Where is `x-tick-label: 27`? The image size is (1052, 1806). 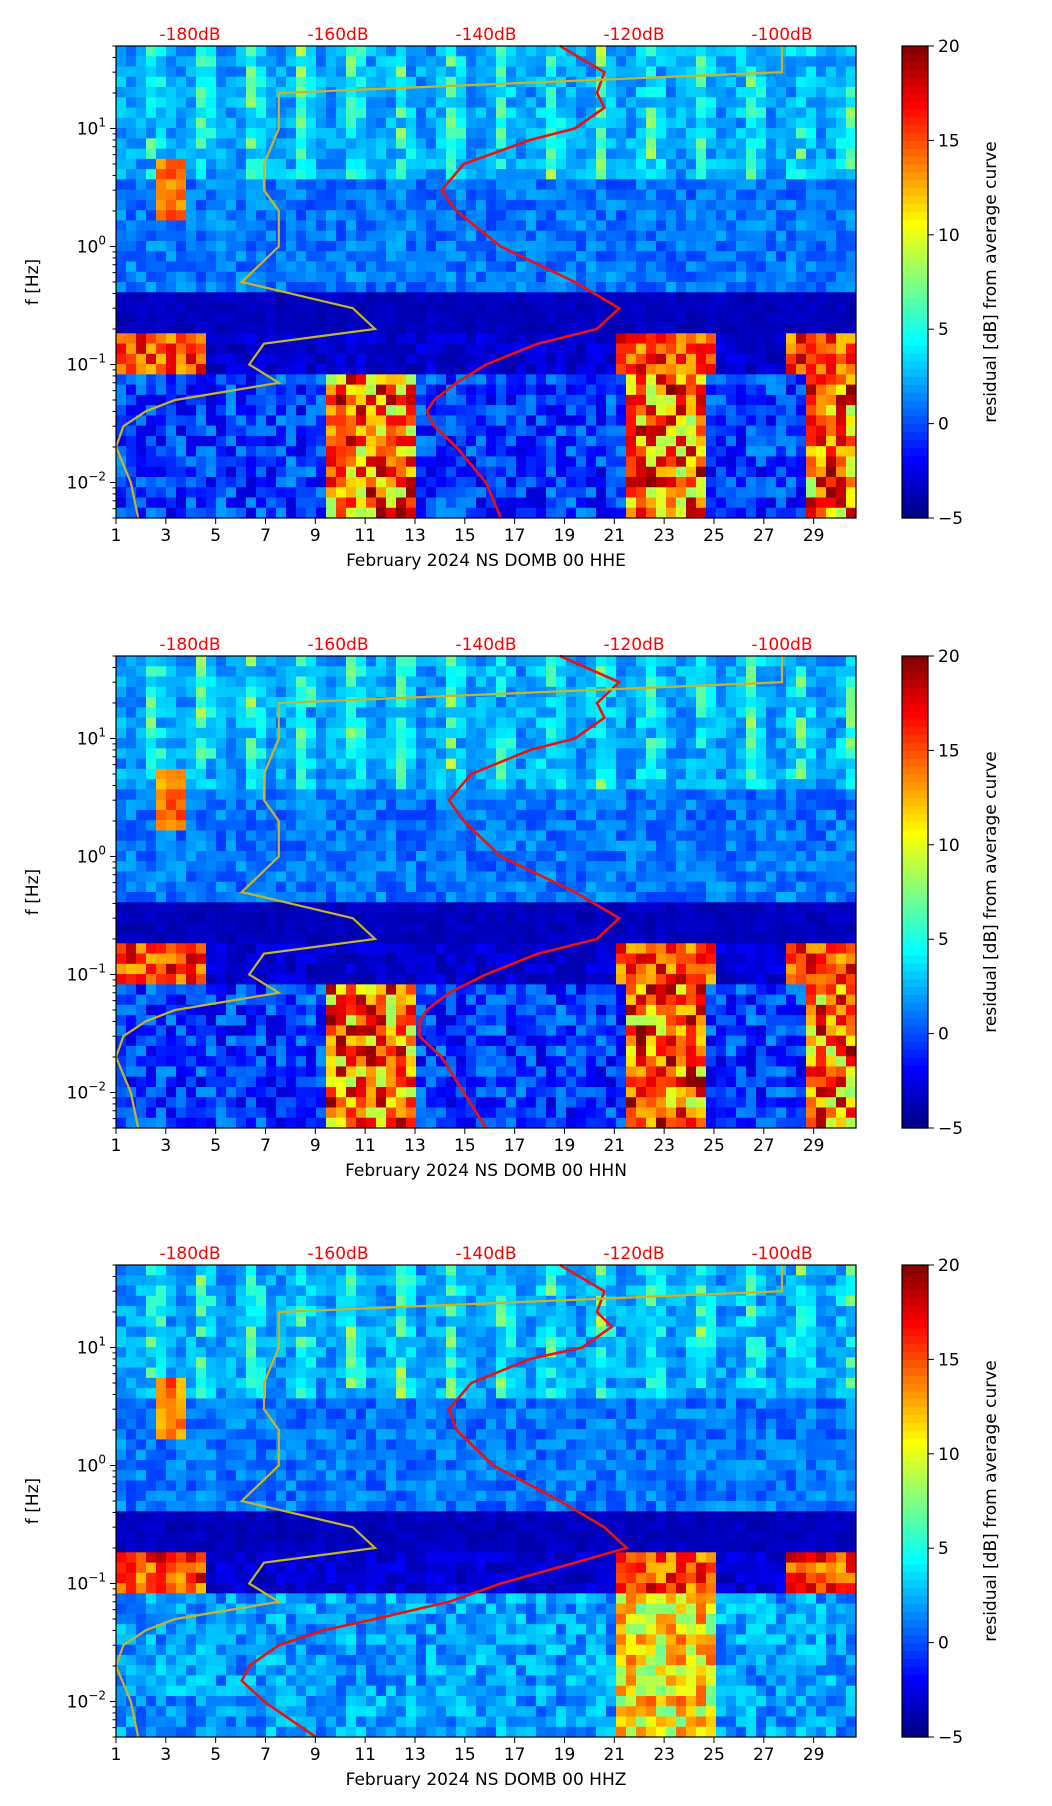
x-tick-label: 27 is located at coordinates (764, 1146).